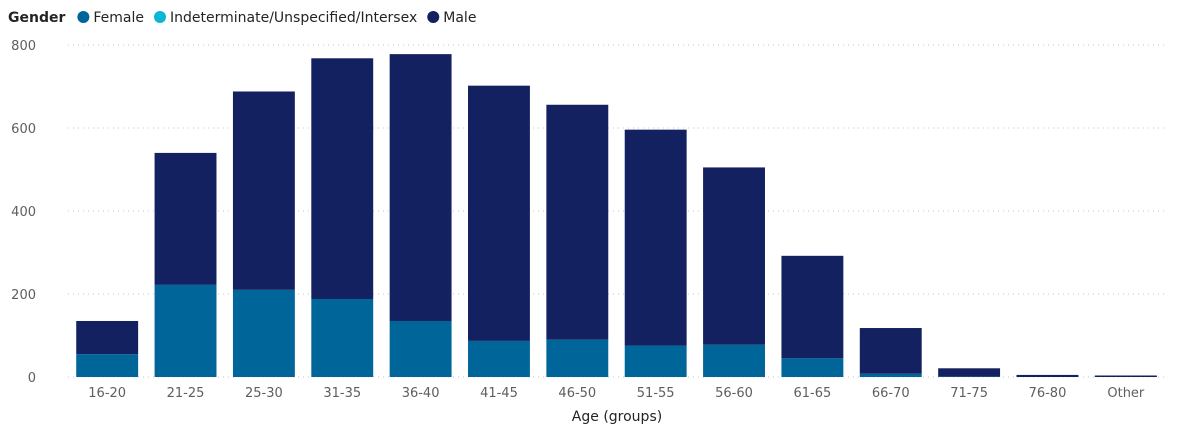 Image resolution: width=1182 pixels, height=433 pixels. Describe the element at coordinates (264, 393) in the screenshot. I see `x-tick-2: 25-30` at that location.